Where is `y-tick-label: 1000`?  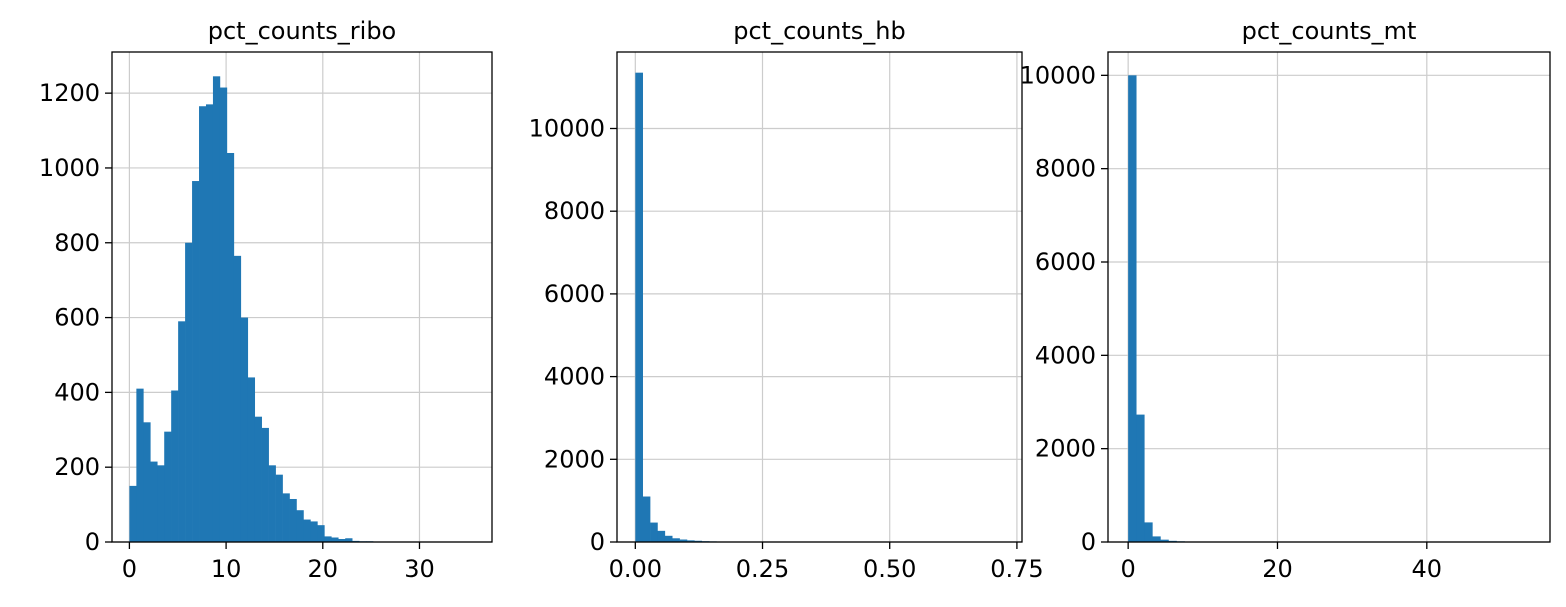 y-tick-label: 1000 is located at coordinates (69, 168).